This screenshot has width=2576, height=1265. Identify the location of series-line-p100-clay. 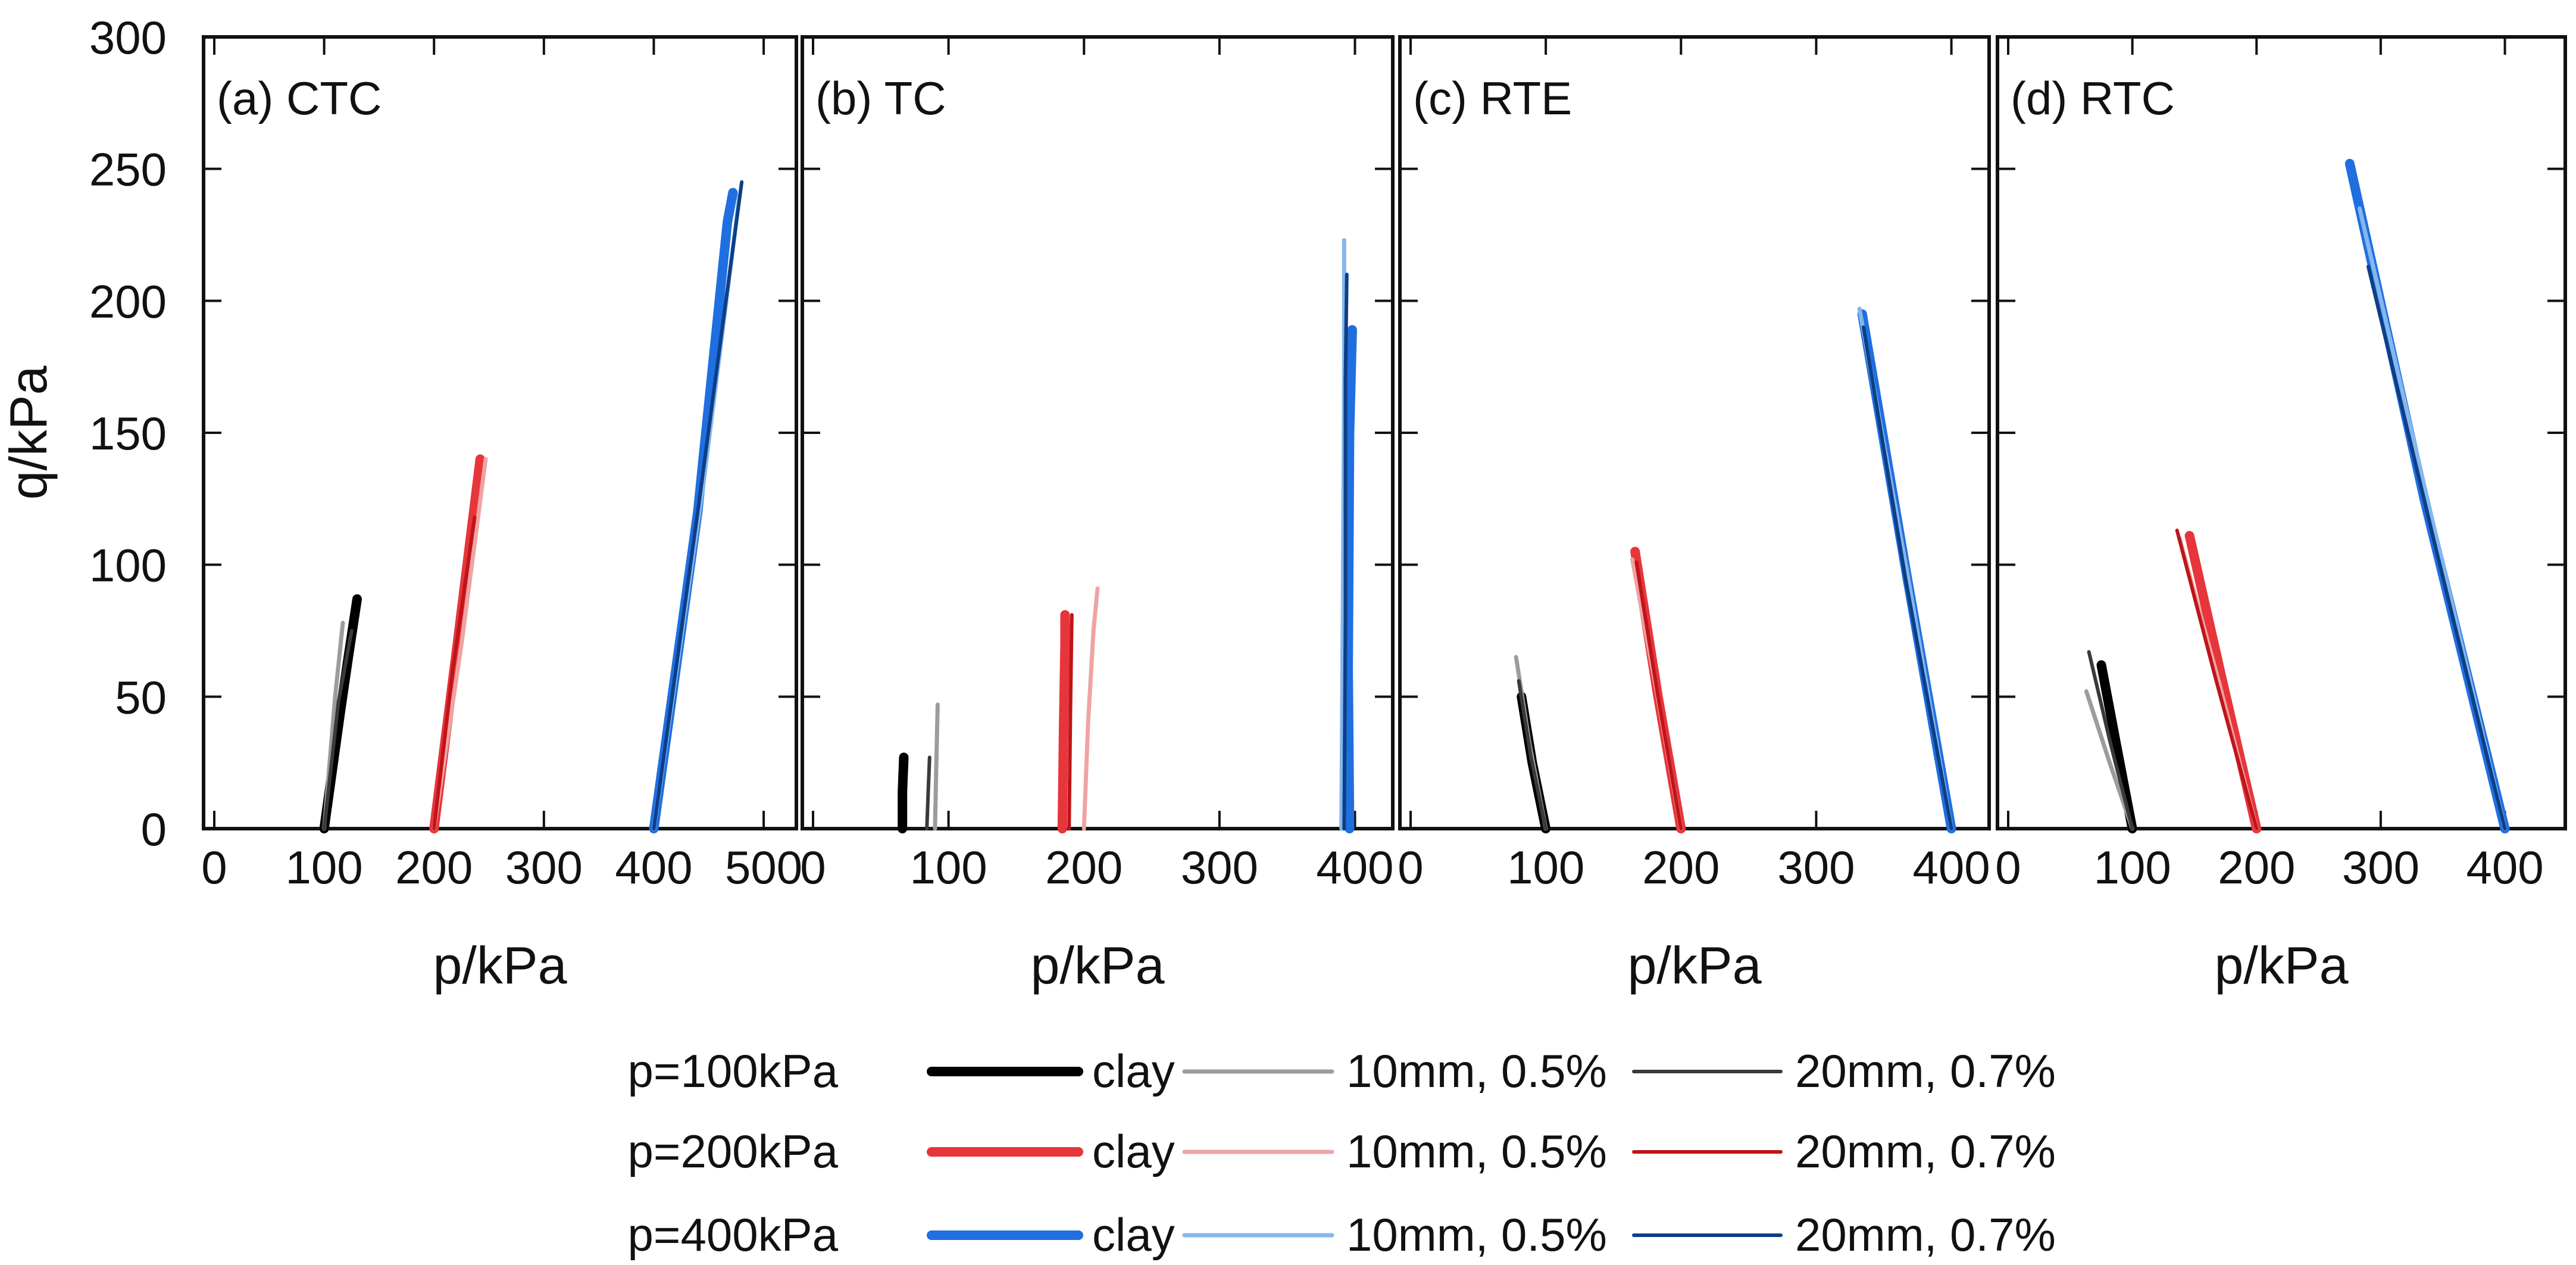
(903, 792).